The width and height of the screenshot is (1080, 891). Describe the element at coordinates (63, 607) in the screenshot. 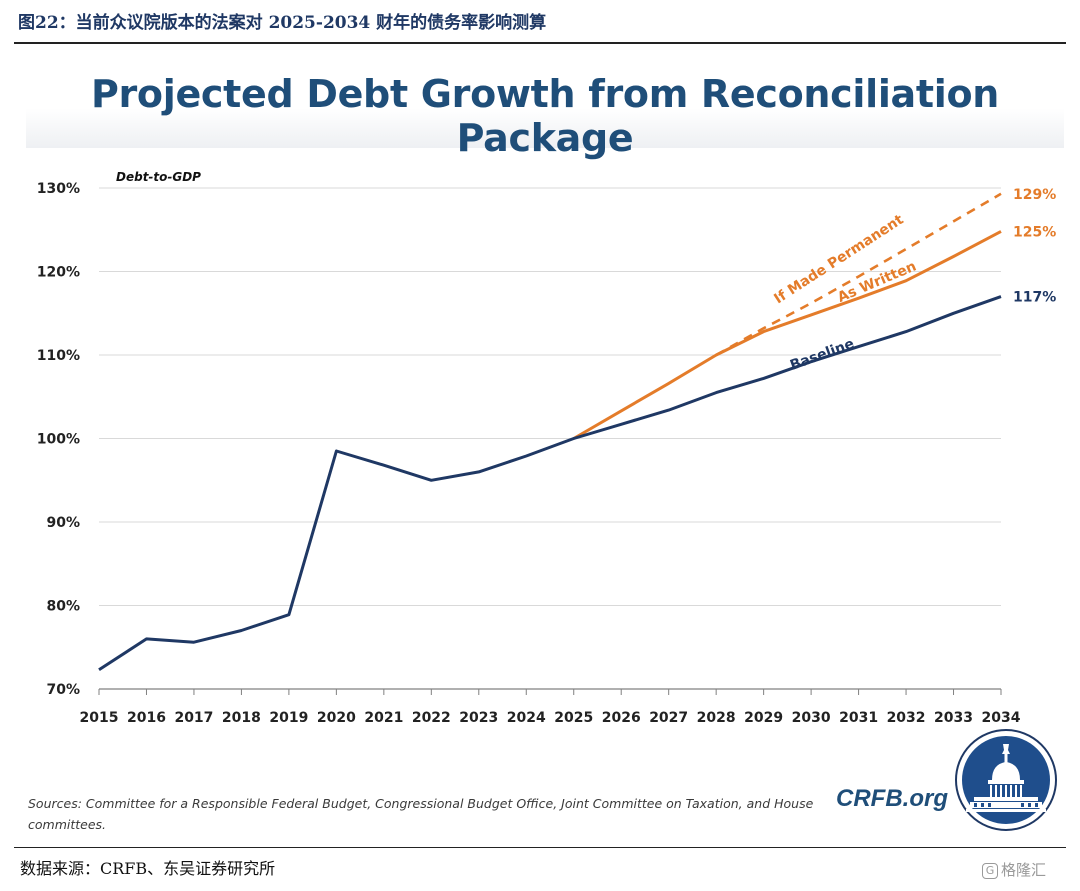

I see `y-tick-label: 80%` at that location.